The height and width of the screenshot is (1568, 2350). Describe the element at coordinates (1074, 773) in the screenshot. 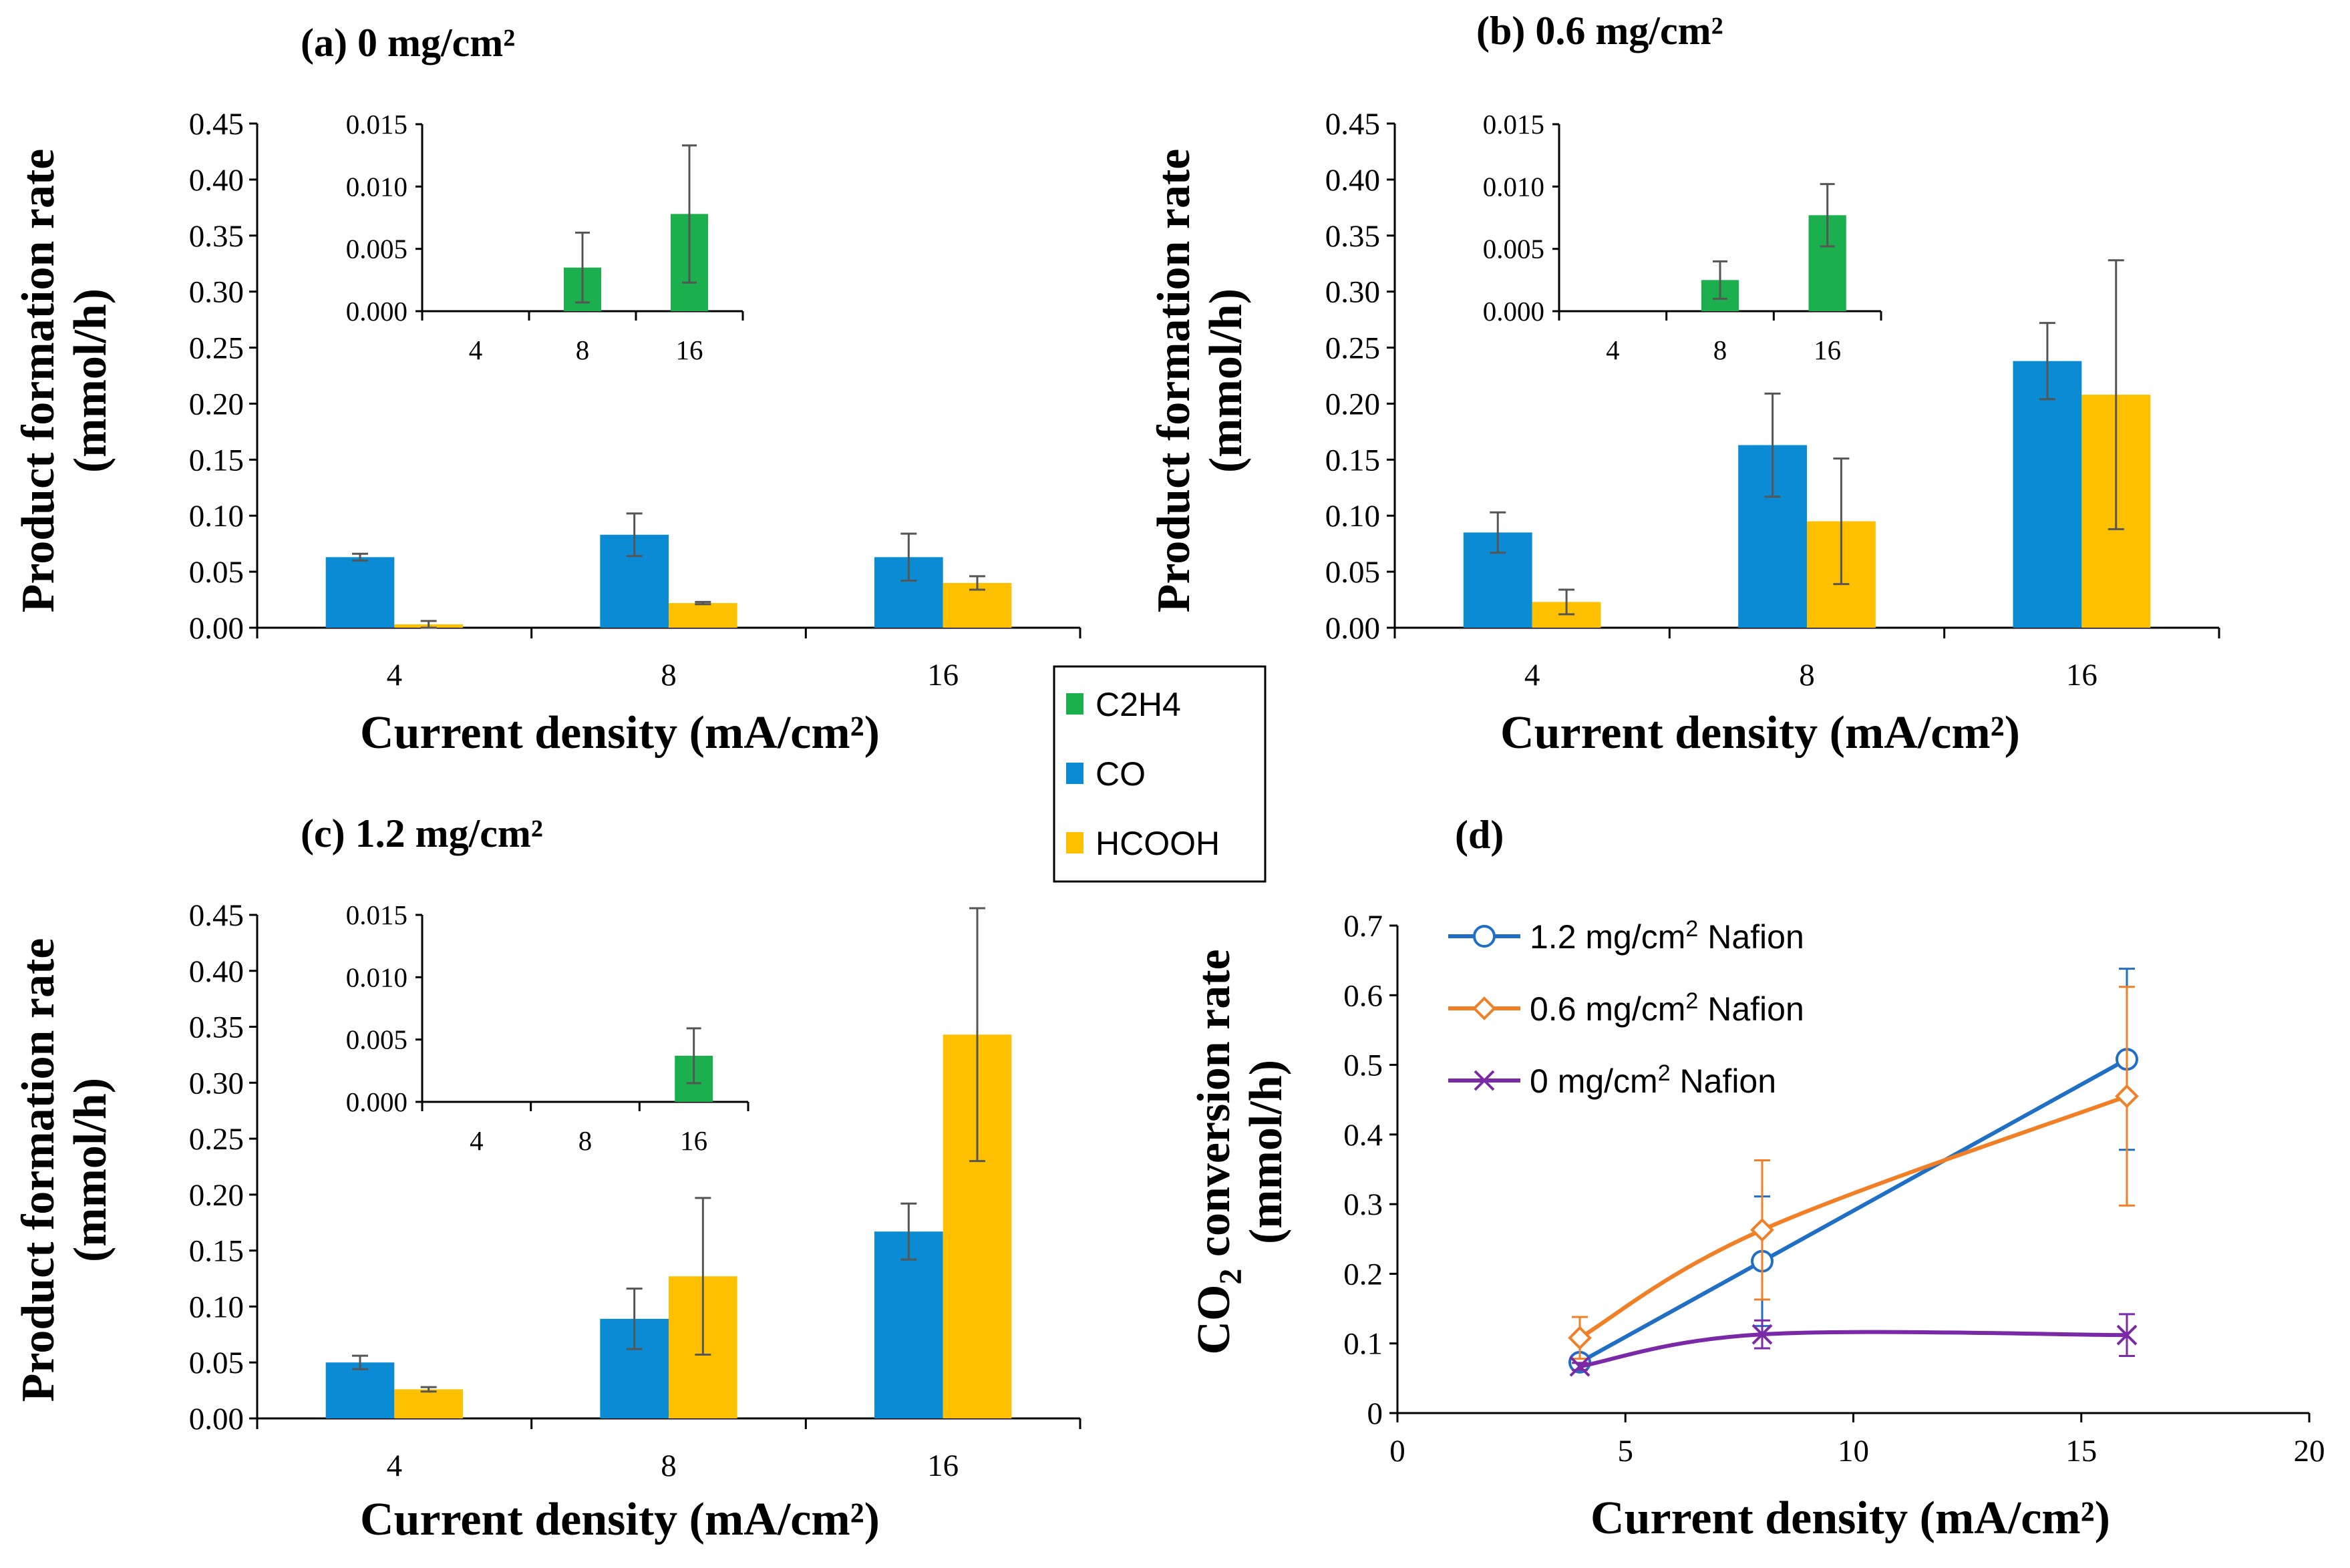

I see `legend-swatch-co` at that location.